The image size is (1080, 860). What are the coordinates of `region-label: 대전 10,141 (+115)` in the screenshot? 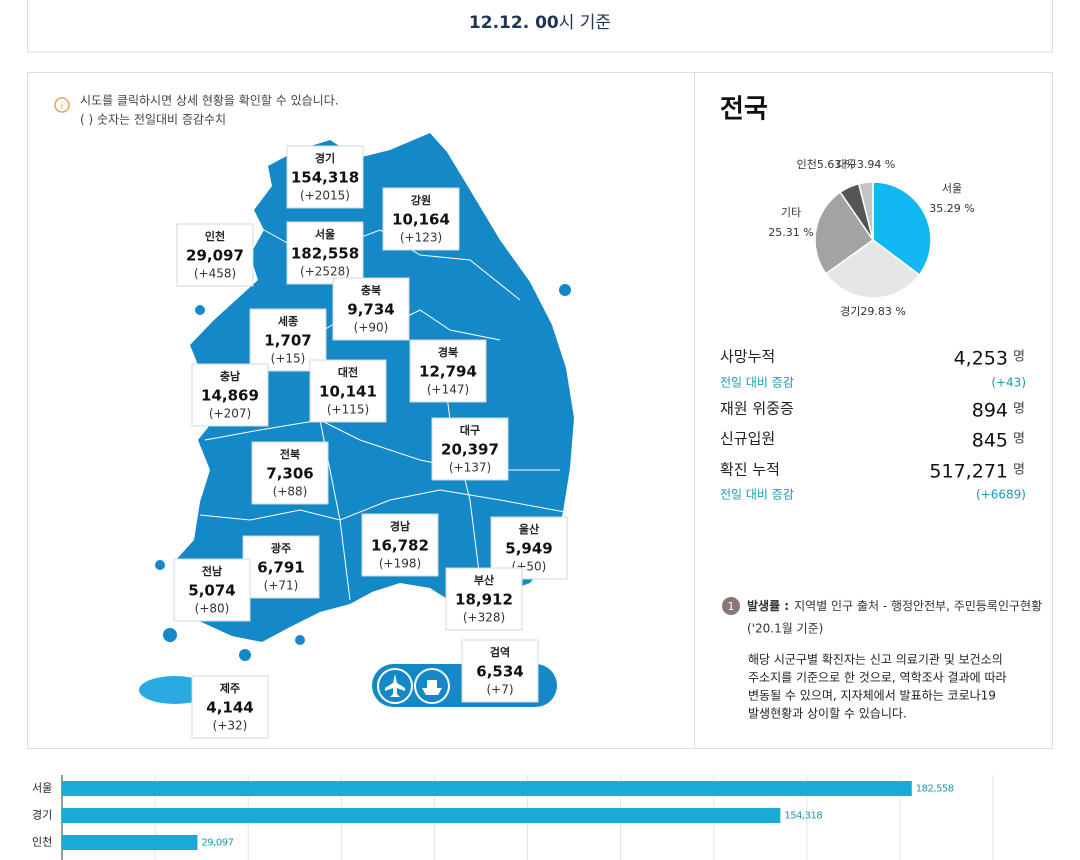 It's located at (348, 391).